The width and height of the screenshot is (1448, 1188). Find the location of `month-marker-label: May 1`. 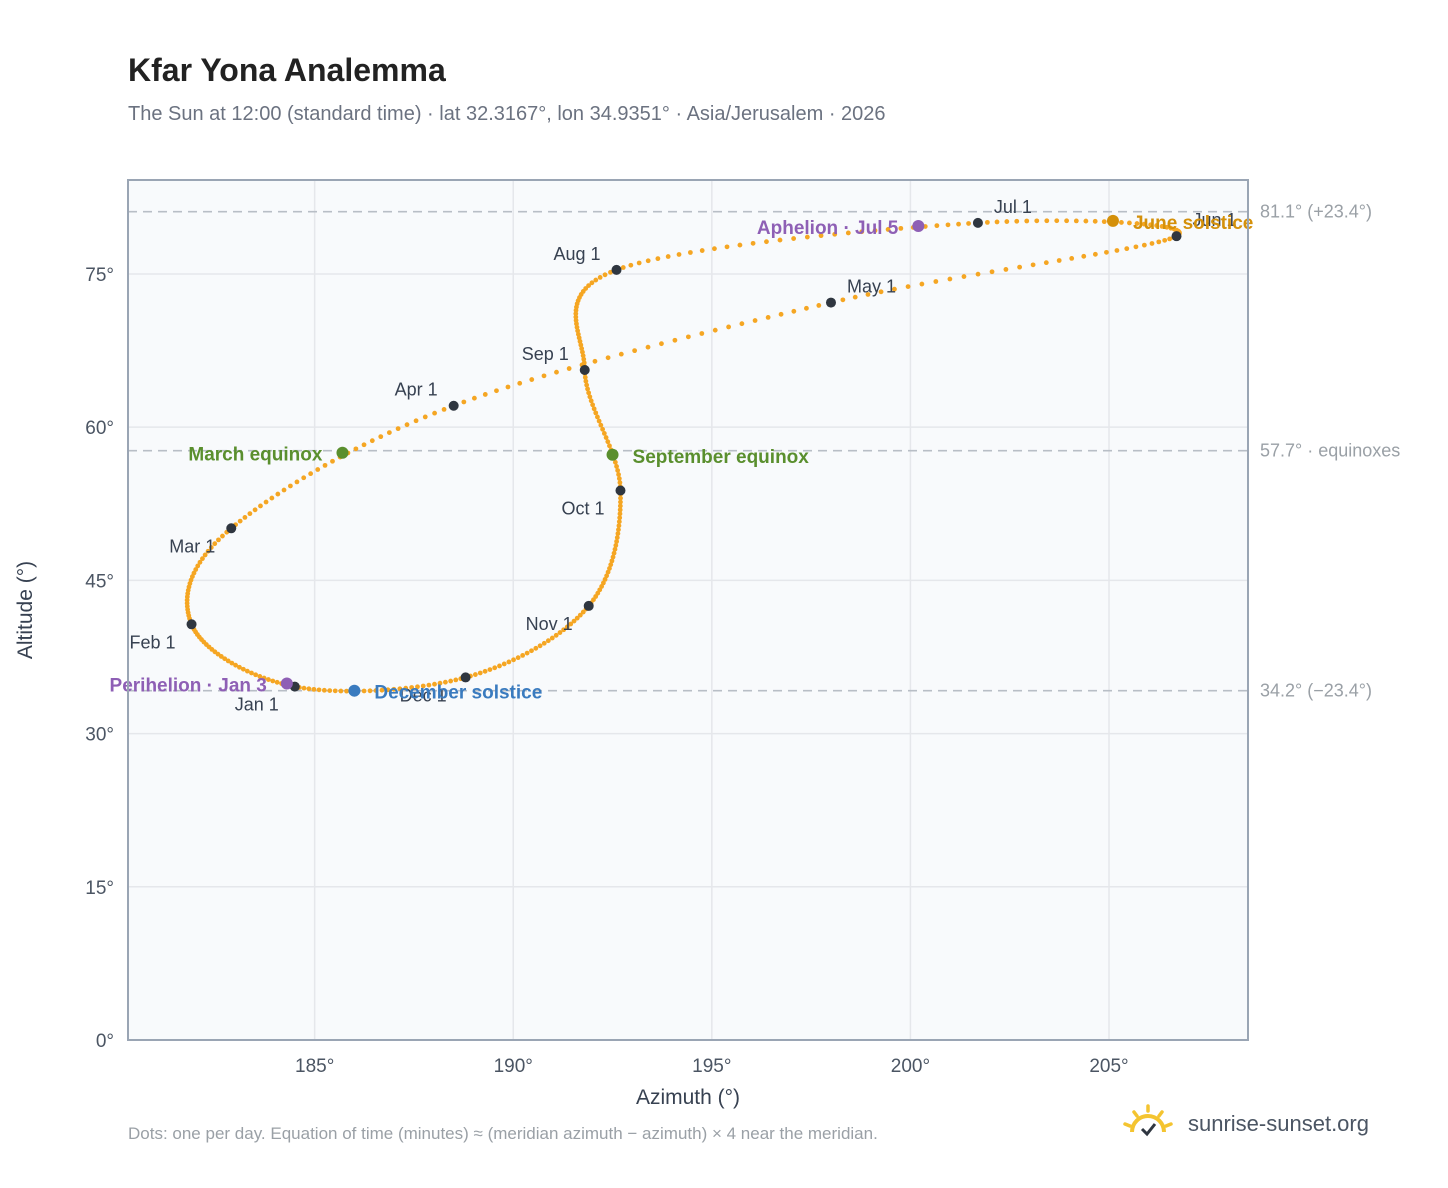

month-marker-label: May 1 is located at coordinates (871, 287).